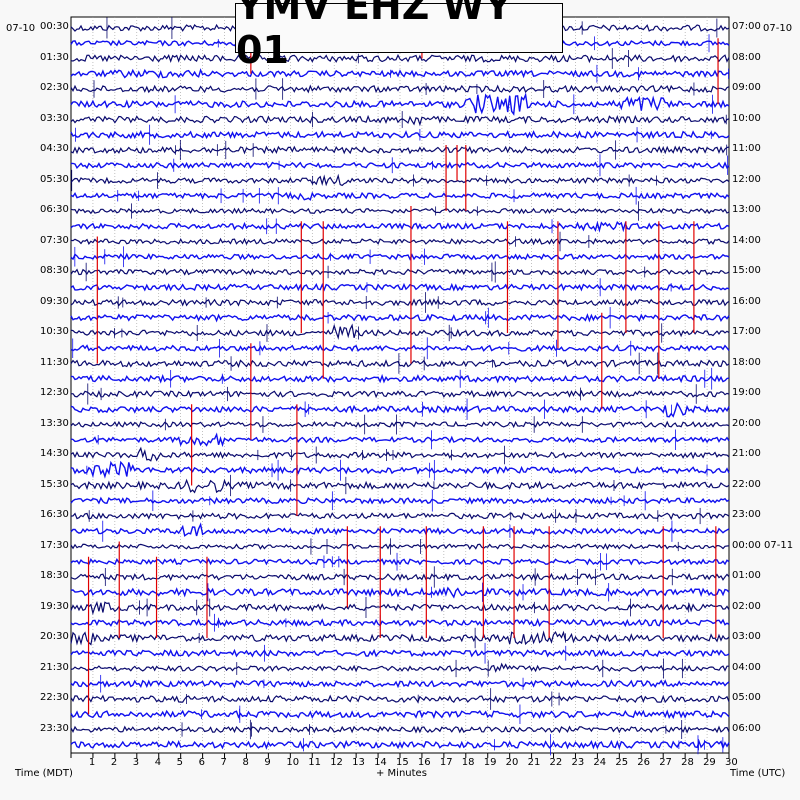 The width and height of the screenshot is (800, 800). Describe the element at coordinates (54, 515) in the screenshot. I see `left-time-label: 16:30` at that location.